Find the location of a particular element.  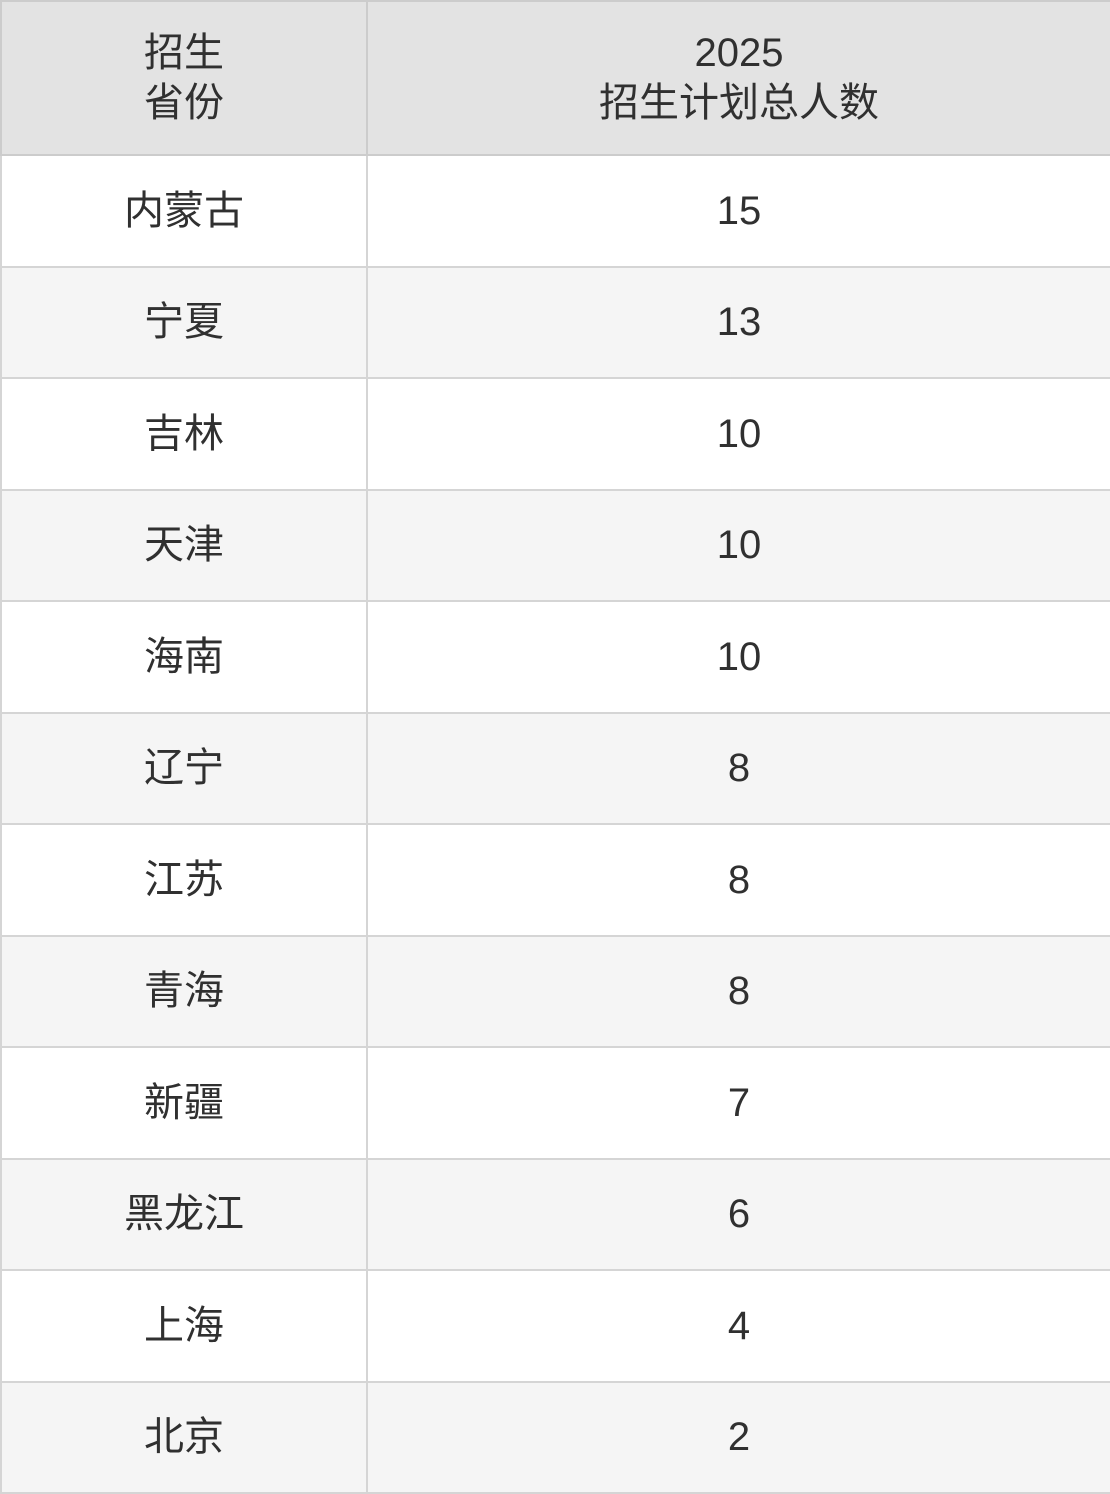

table-row: 天津 10 is located at coordinates (555, 545).